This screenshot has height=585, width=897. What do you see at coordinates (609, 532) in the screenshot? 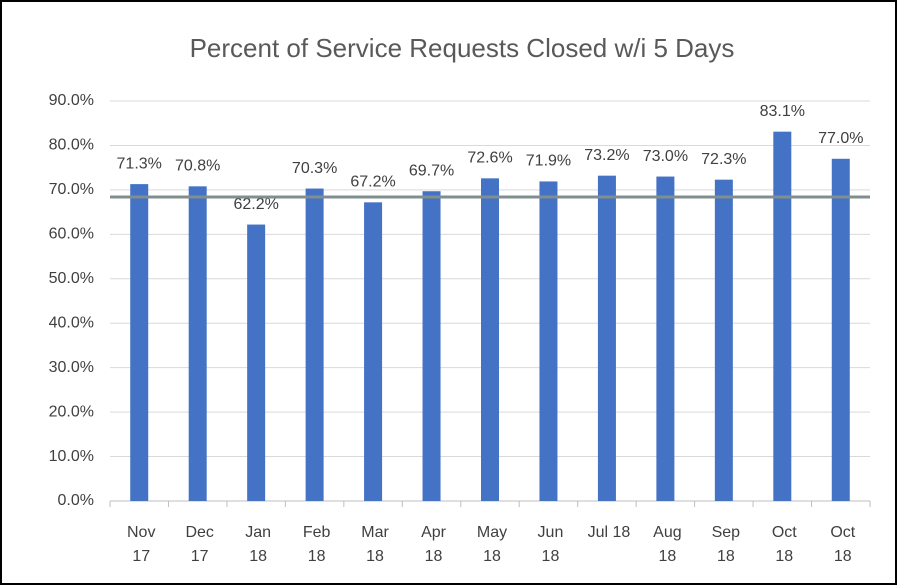
I see `x-tick-label: Jul 18` at bounding box center [609, 532].